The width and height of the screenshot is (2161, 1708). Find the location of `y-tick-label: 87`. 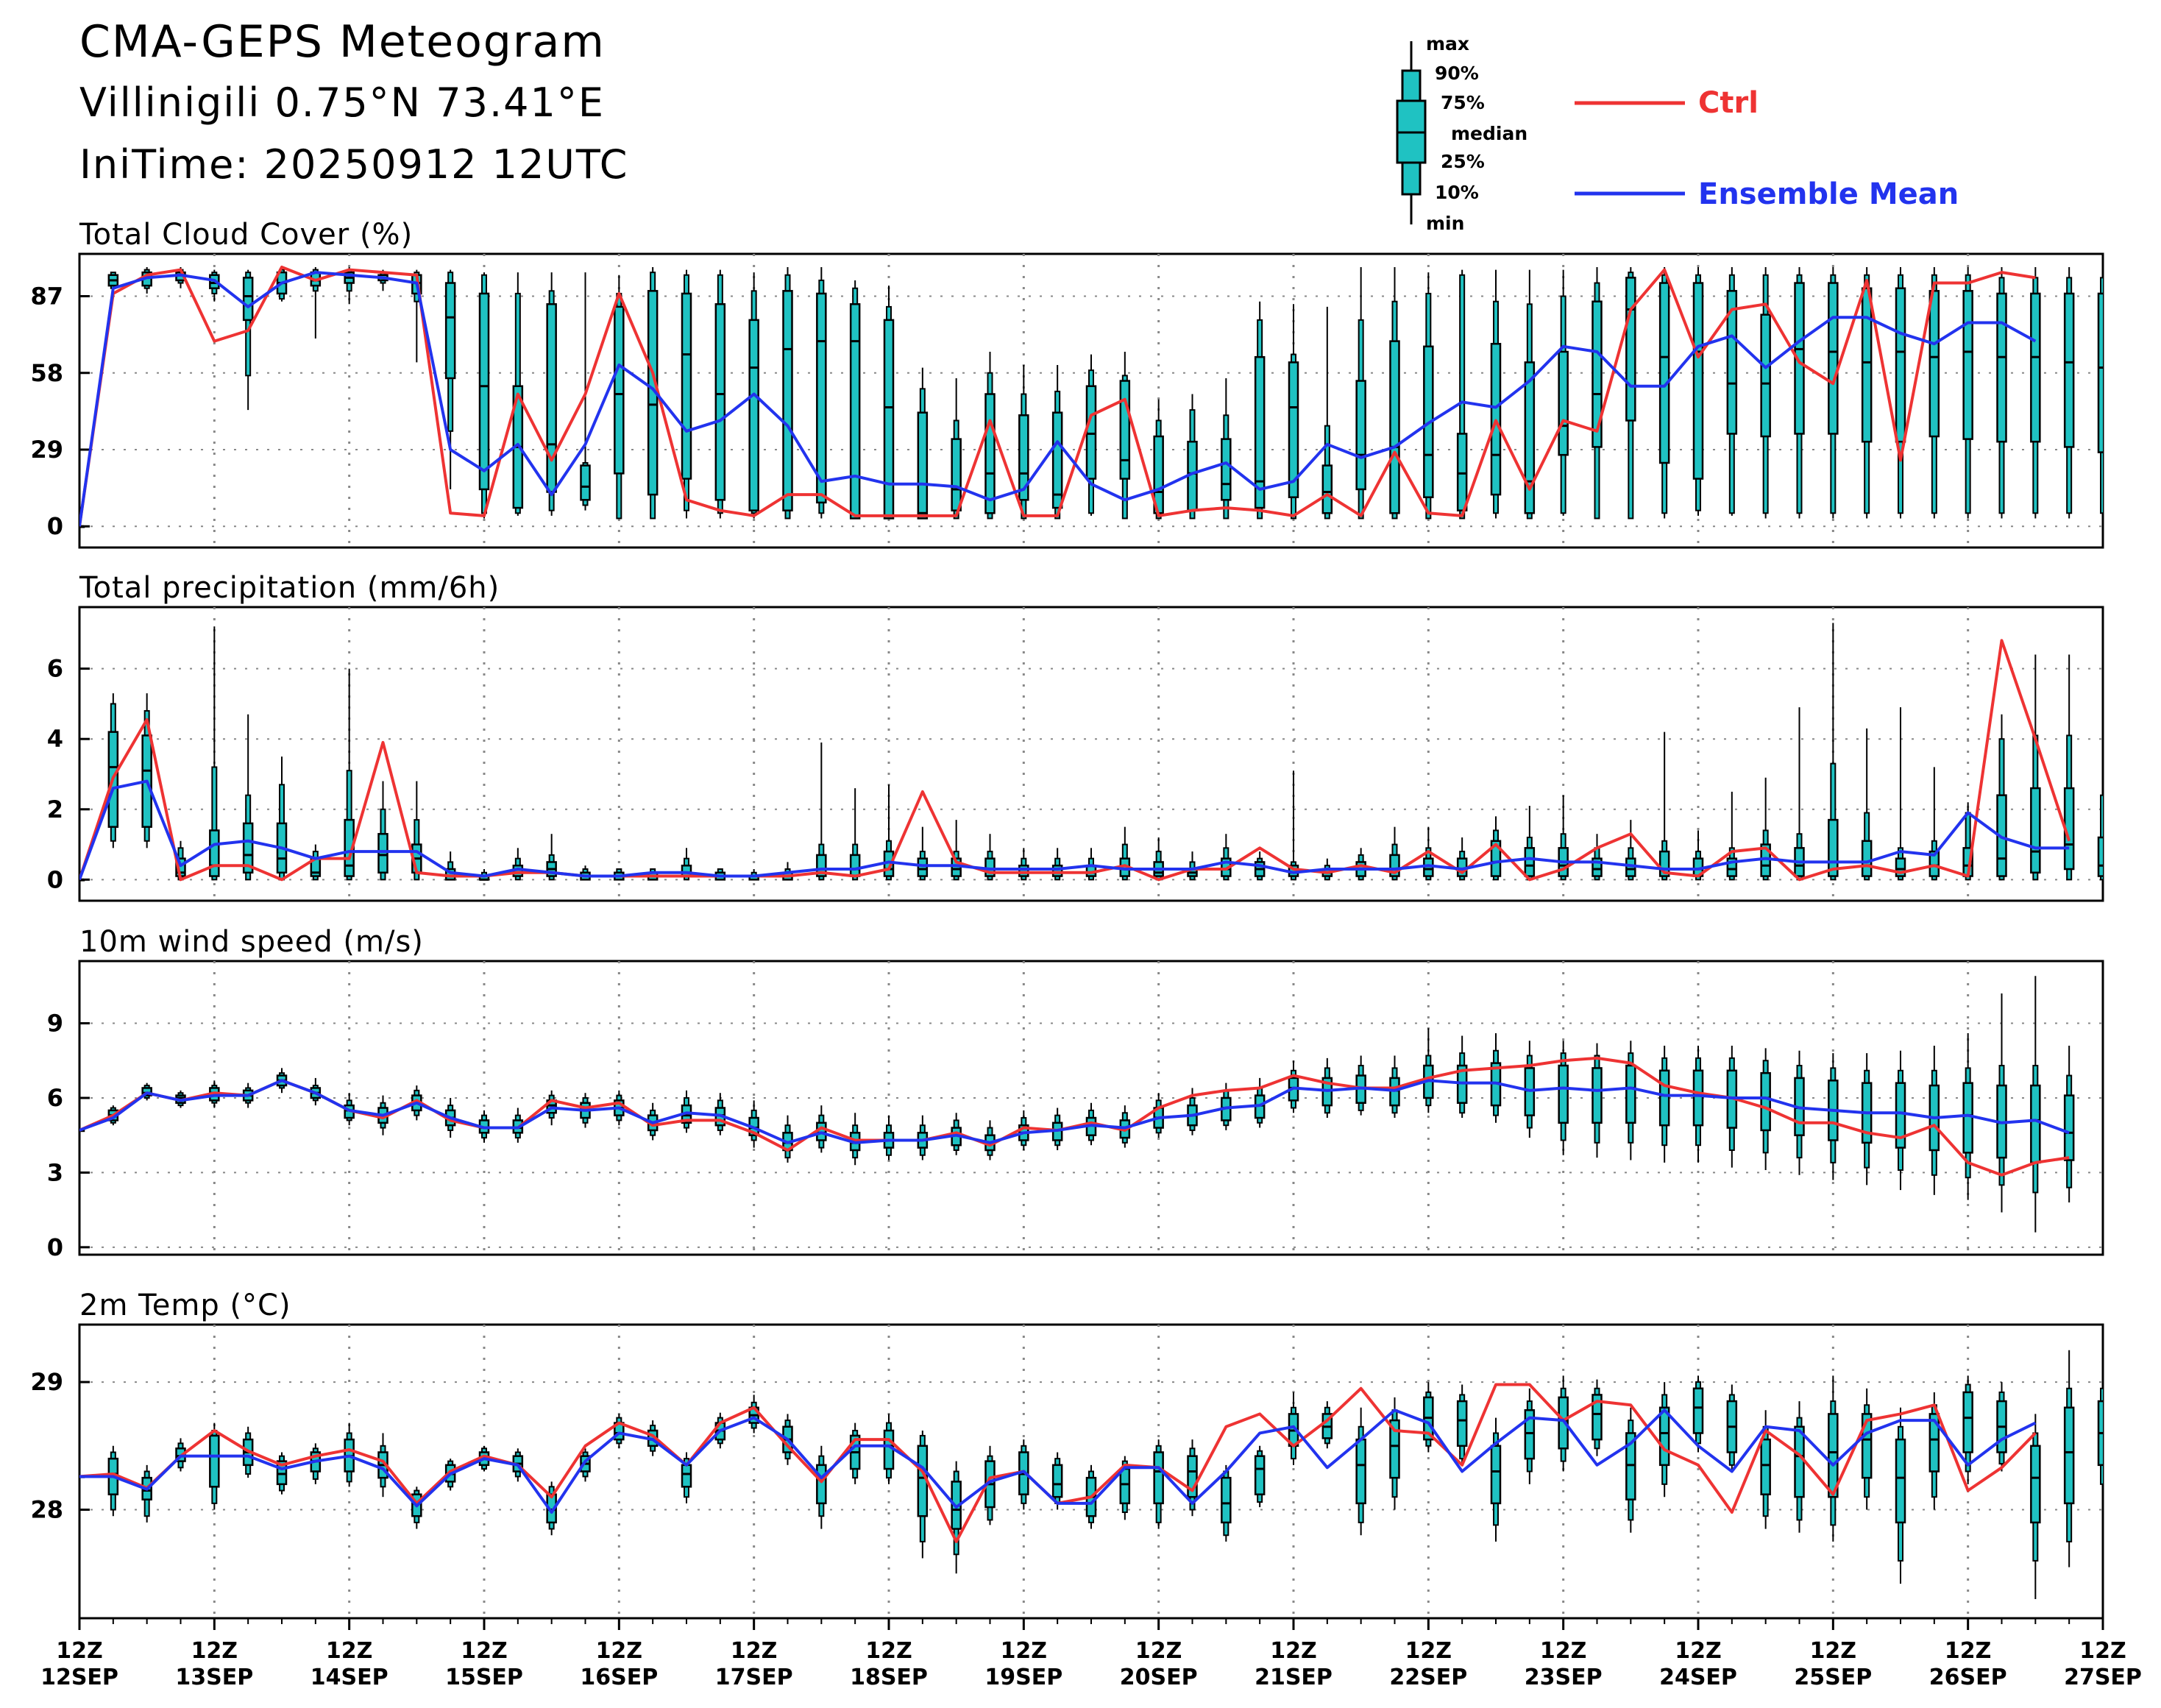

y-tick-label: 87 is located at coordinates (46, 297).